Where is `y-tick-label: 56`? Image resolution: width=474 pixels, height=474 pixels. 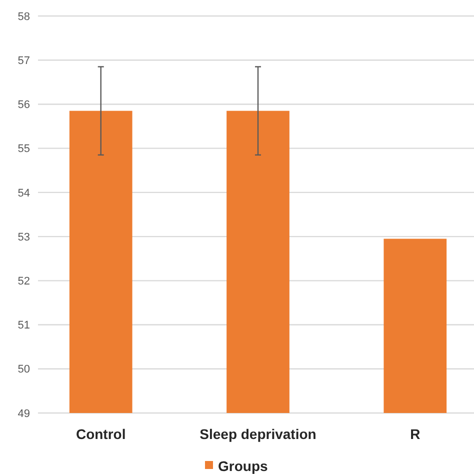
y-tick-label: 56 is located at coordinates (24, 105).